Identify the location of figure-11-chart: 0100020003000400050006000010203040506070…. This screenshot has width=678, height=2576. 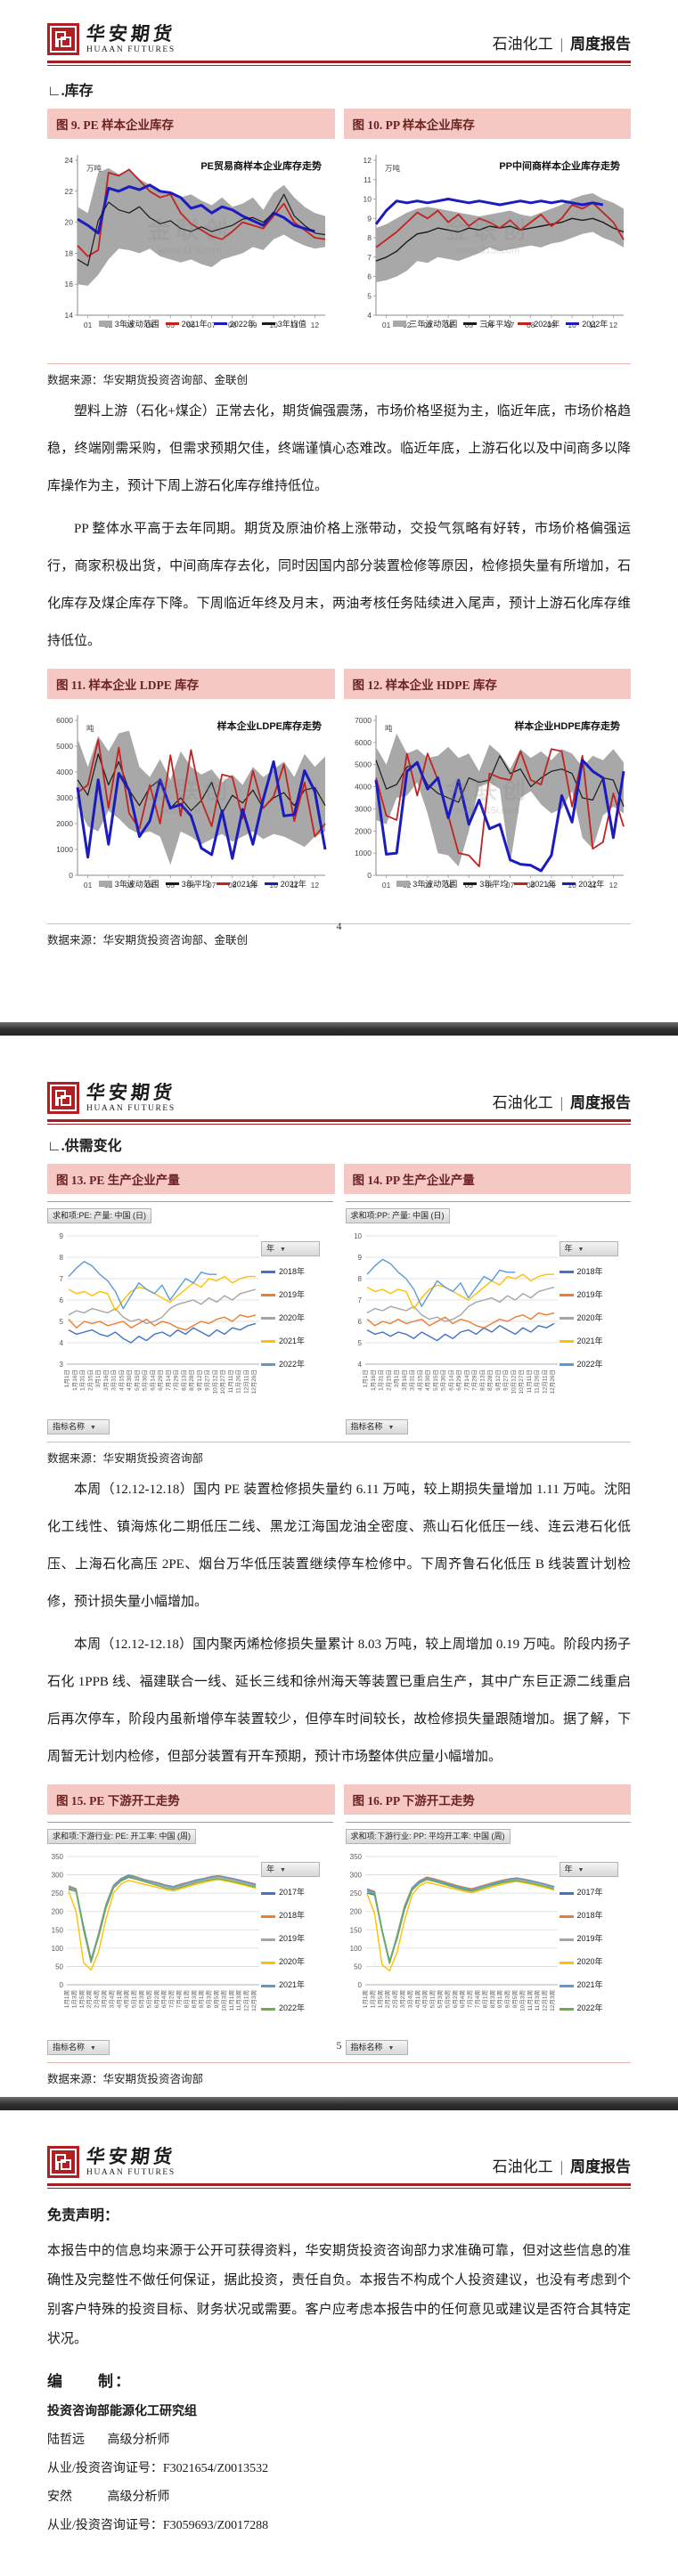
(190, 811).